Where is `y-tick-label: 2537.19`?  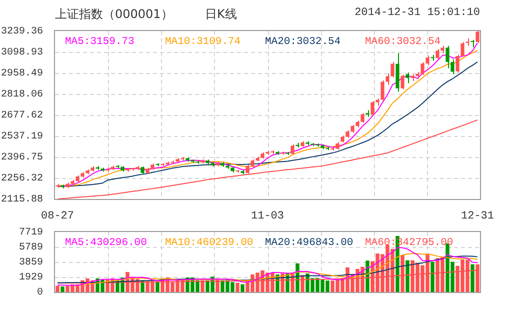
y-tick-label: 2537.19 is located at coordinates (21, 137).